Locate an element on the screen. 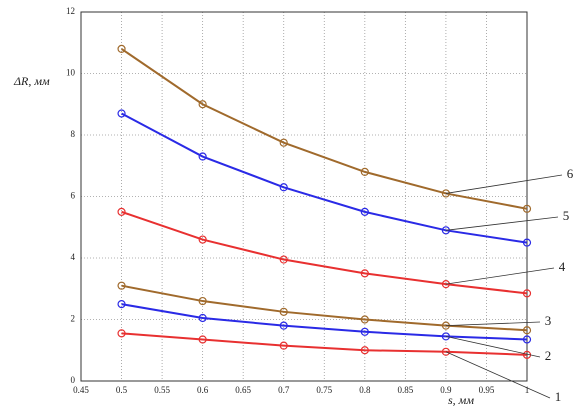  y-tick-label: 10 is located at coordinates (71, 73).